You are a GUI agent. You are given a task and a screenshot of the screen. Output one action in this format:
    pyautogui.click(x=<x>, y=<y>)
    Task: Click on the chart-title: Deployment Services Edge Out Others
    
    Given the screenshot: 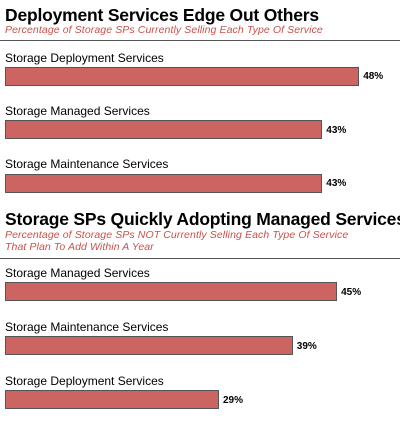 What is the action you would take?
    pyautogui.click(x=162, y=15)
    